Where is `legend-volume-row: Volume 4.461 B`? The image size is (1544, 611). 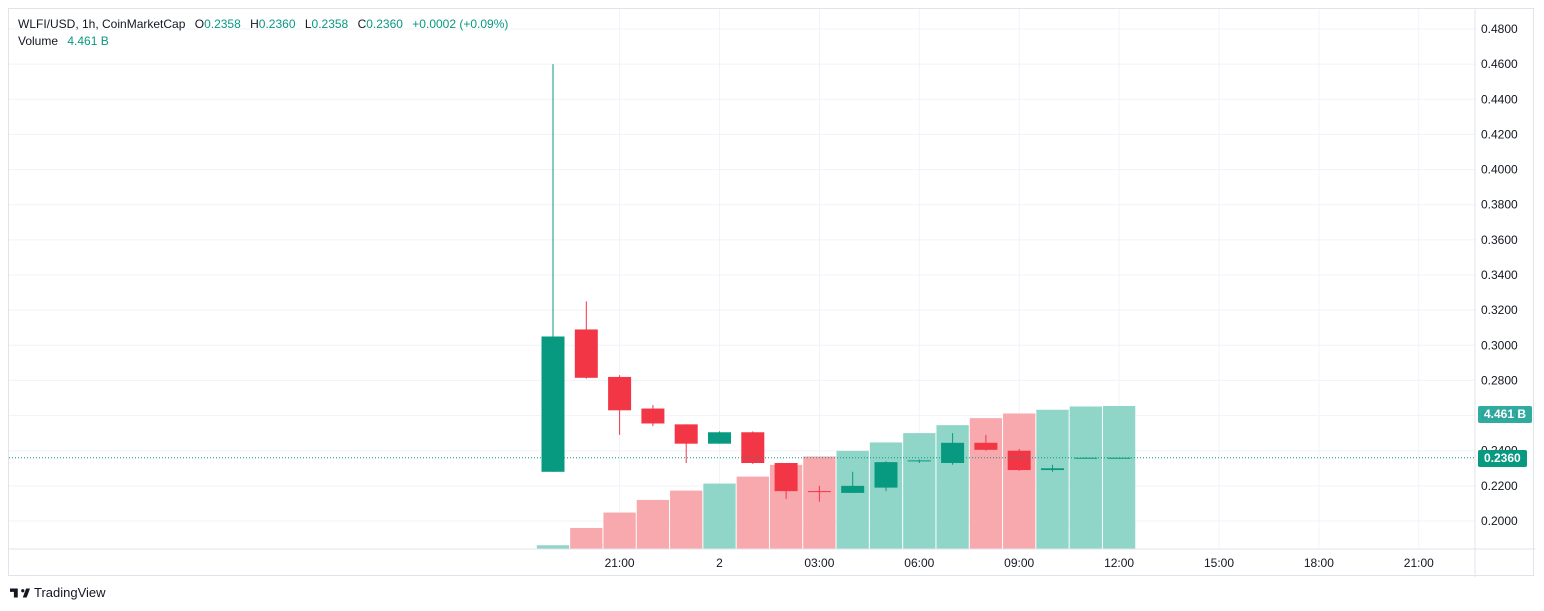 legend-volume-row: Volume 4.461 B is located at coordinates (263, 41).